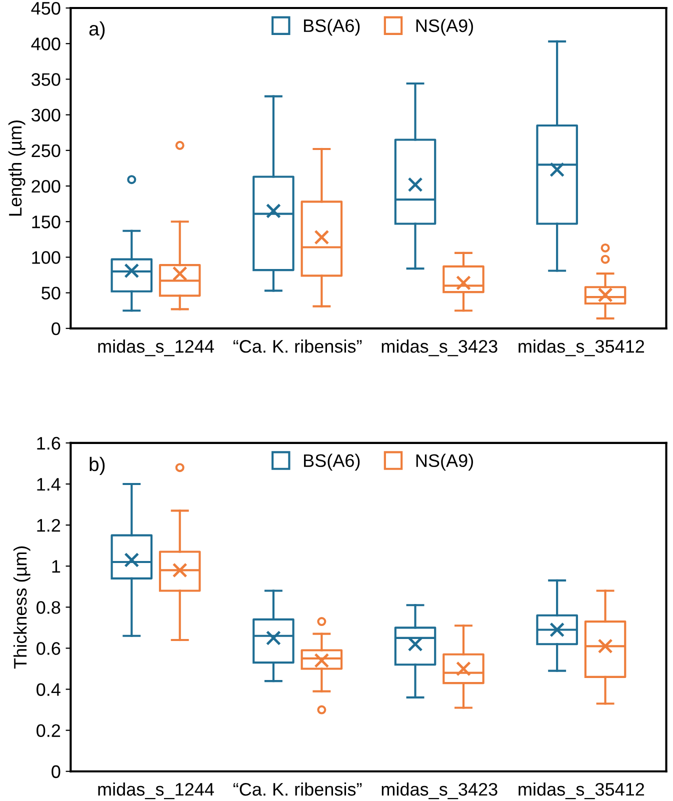 Image resolution: width=673 pixels, height=801 pixels. What do you see at coordinates (46, 115) in the screenshot?
I see `y-tick-label: 300` at bounding box center [46, 115].